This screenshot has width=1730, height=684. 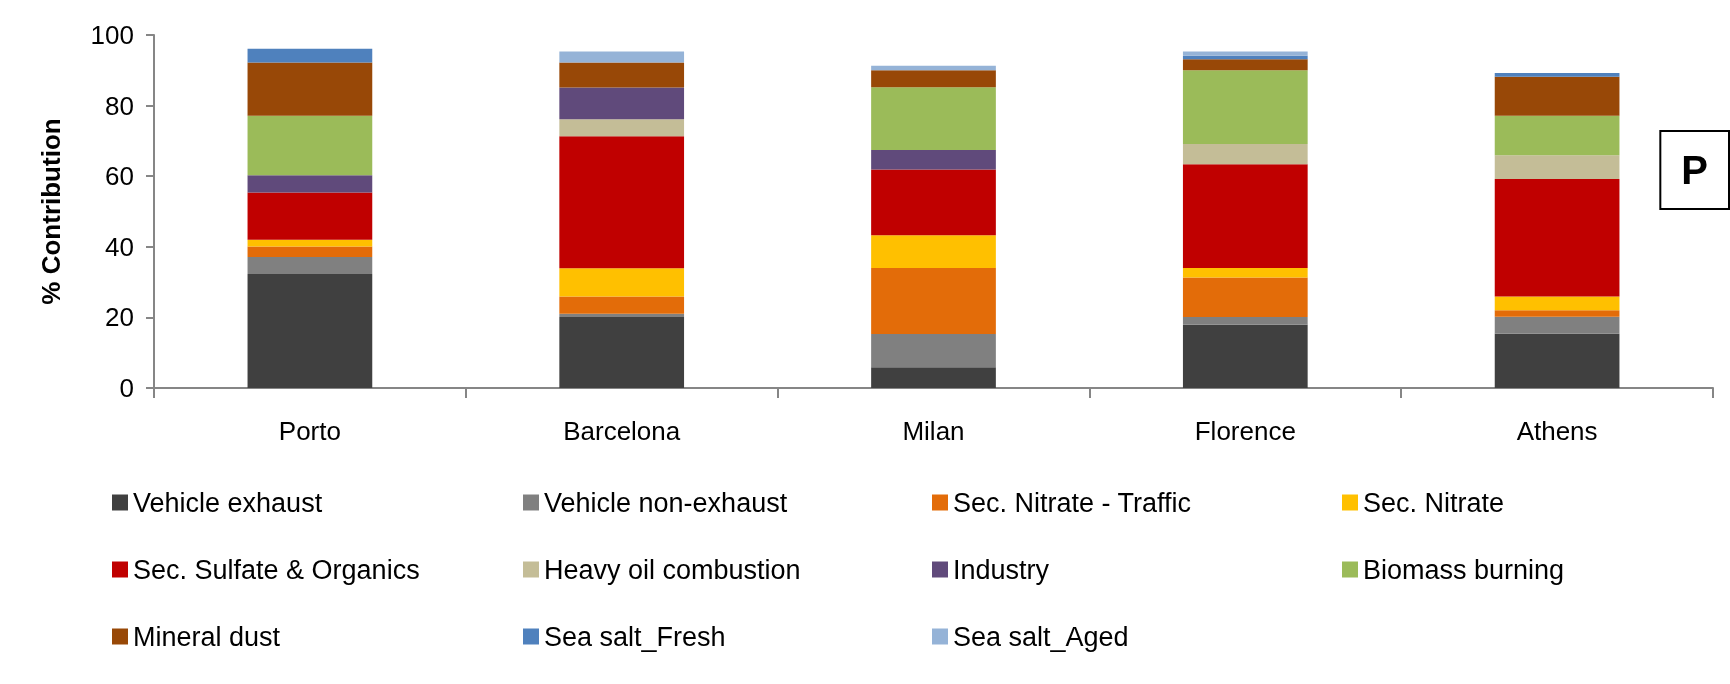 What do you see at coordinates (622, 431) in the screenshot?
I see `x-tick-label: Barcelona` at bounding box center [622, 431].